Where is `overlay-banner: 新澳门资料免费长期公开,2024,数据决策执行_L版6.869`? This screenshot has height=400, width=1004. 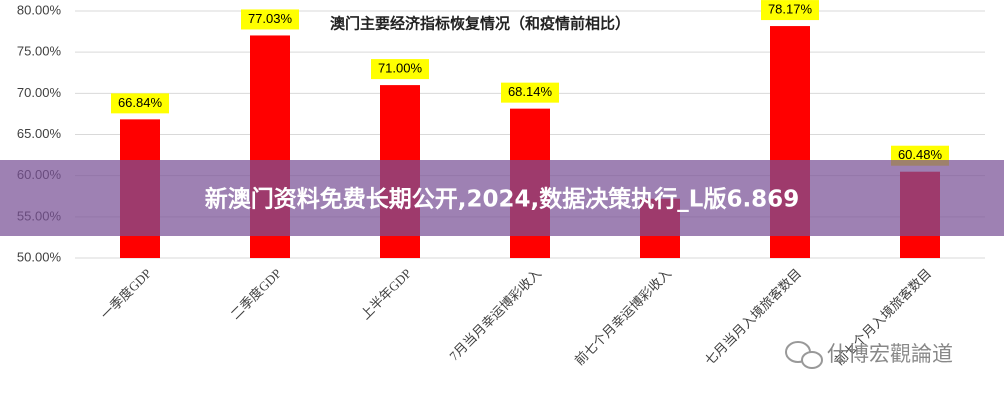
overlay-banner: 新澳门资料免费长期公开,2024,数据决策执行_L版6.869 is located at coordinates (502, 199).